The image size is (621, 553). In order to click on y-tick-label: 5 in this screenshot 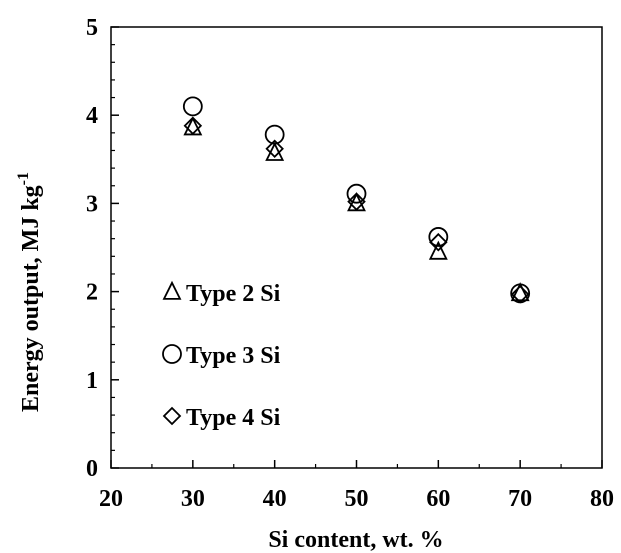, I will do `click(92, 28)`.